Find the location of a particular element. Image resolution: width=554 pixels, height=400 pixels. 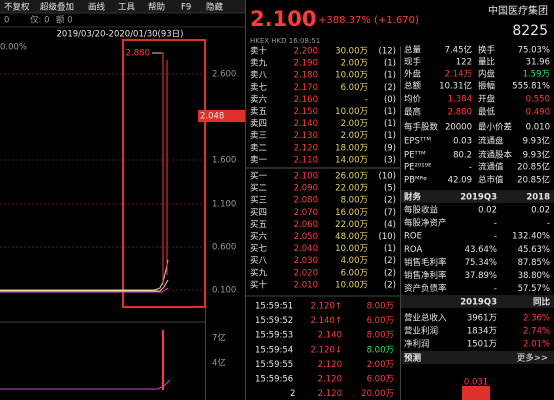

stat-label: PE²⁰¹⁹ᴱ is located at coordinates (418, 168).